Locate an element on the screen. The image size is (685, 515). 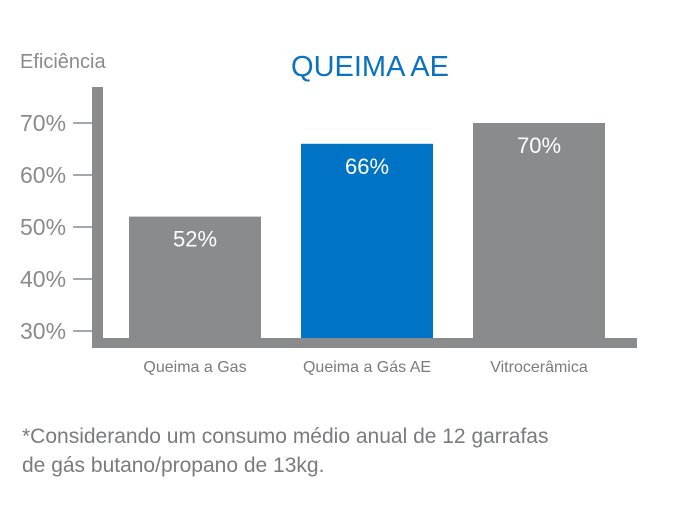
y-tick-label: 40% is located at coordinates (43, 279).